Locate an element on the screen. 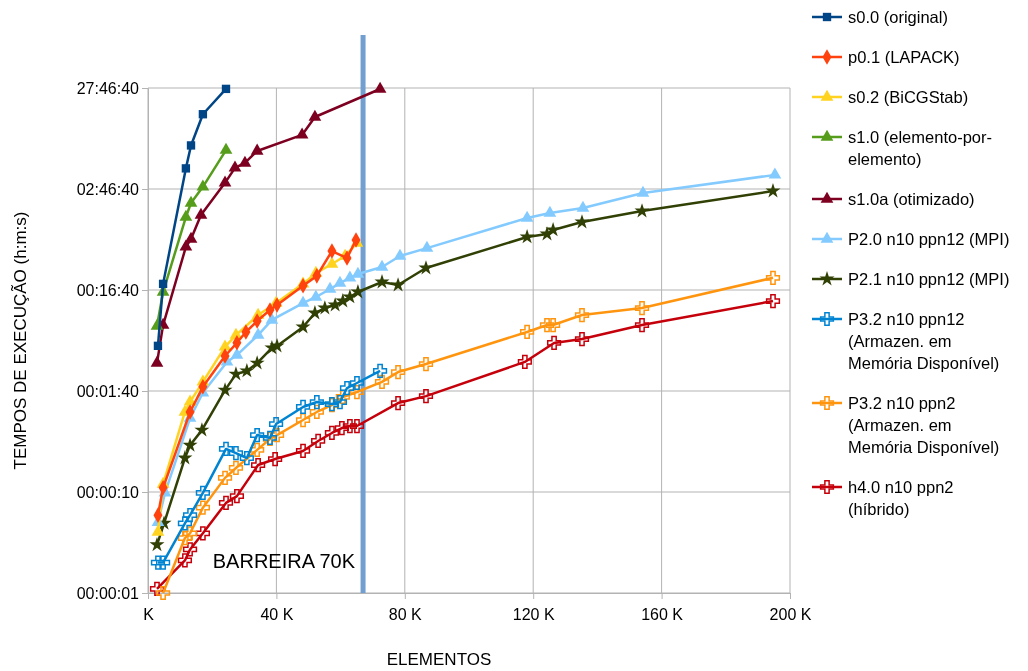 This screenshot has width=1028, height=671. x-axis-title: ELEMENTOS is located at coordinates (439, 659).